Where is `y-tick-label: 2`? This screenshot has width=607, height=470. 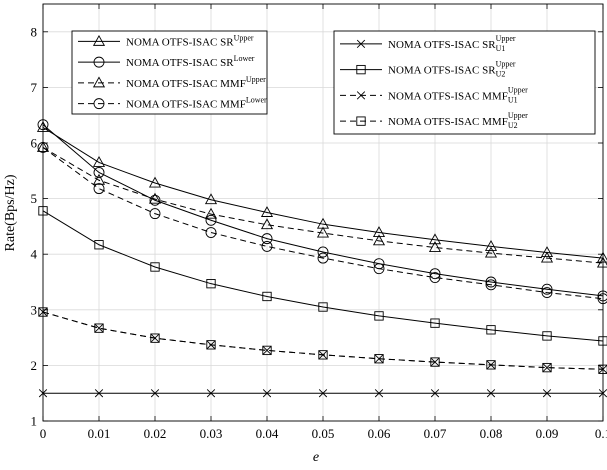 y-tick-label: 2 is located at coordinates (34, 365).